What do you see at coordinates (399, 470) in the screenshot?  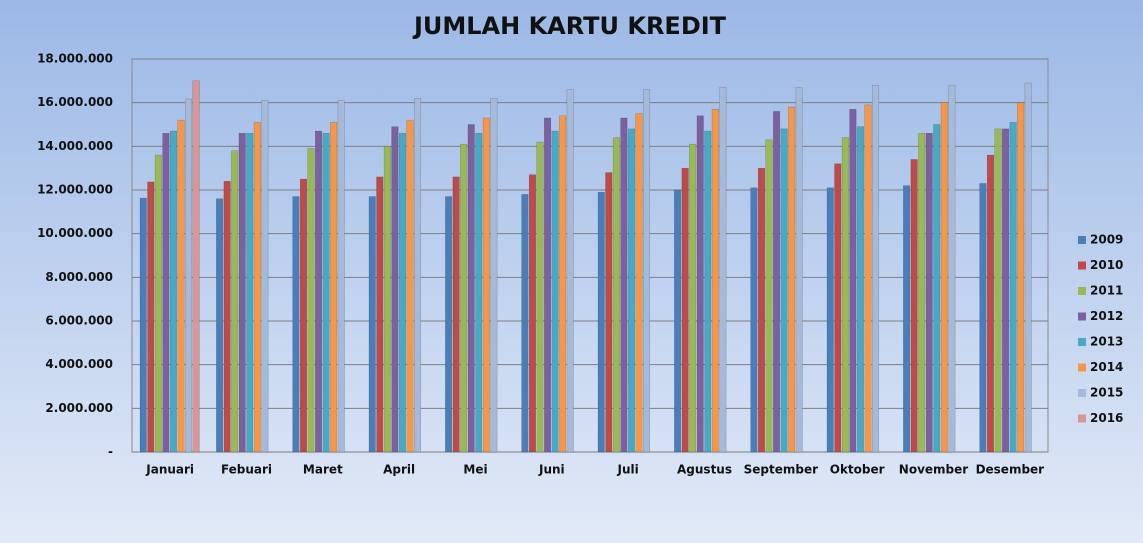 I see `x-tick-label: April` at bounding box center [399, 470].